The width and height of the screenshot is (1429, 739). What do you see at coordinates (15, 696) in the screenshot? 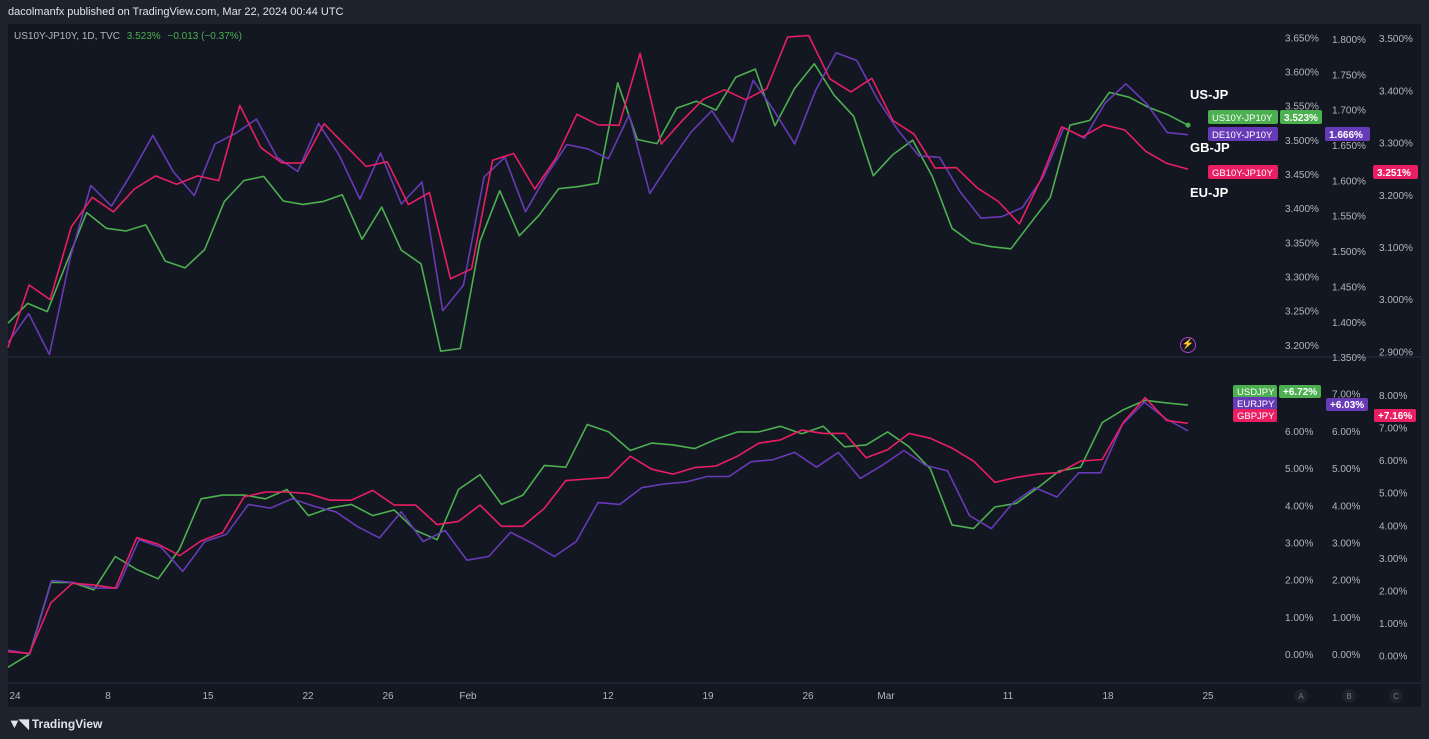
I see `x-tick-label: 24` at bounding box center [15, 696].